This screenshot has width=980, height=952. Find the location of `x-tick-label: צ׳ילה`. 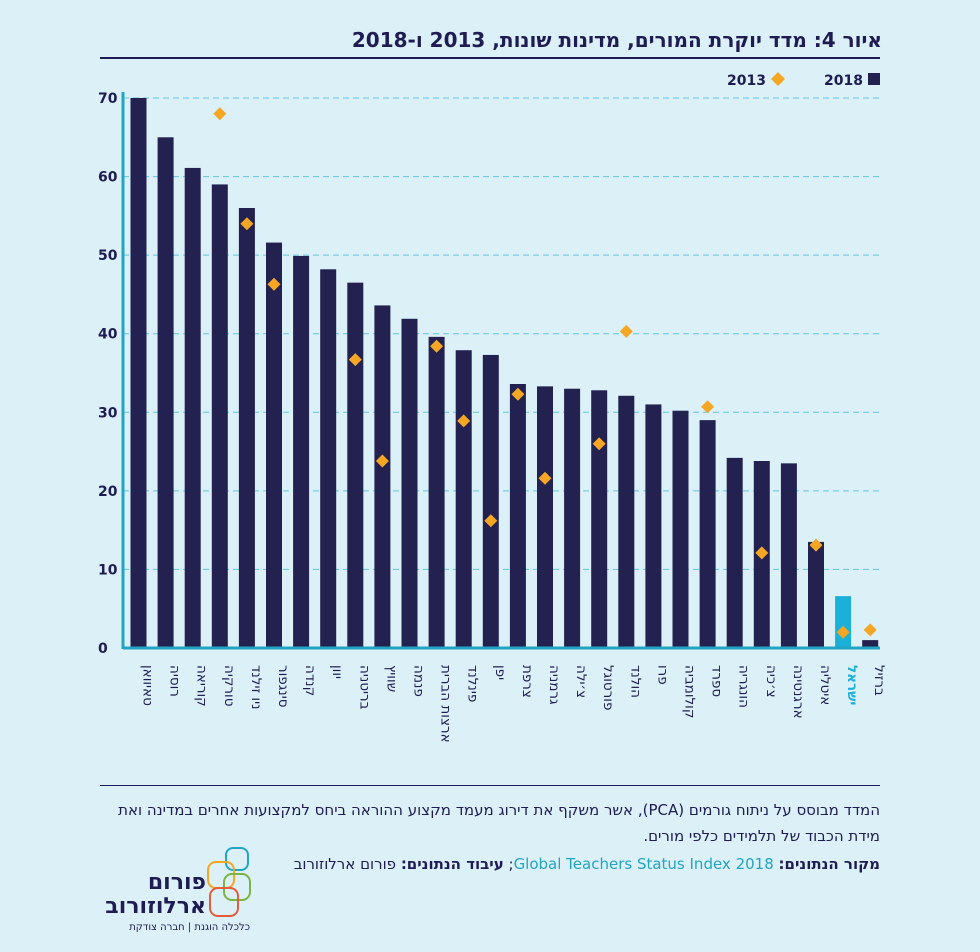

x-tick-label: צ׳ילה is located at coordinates (581, 681).